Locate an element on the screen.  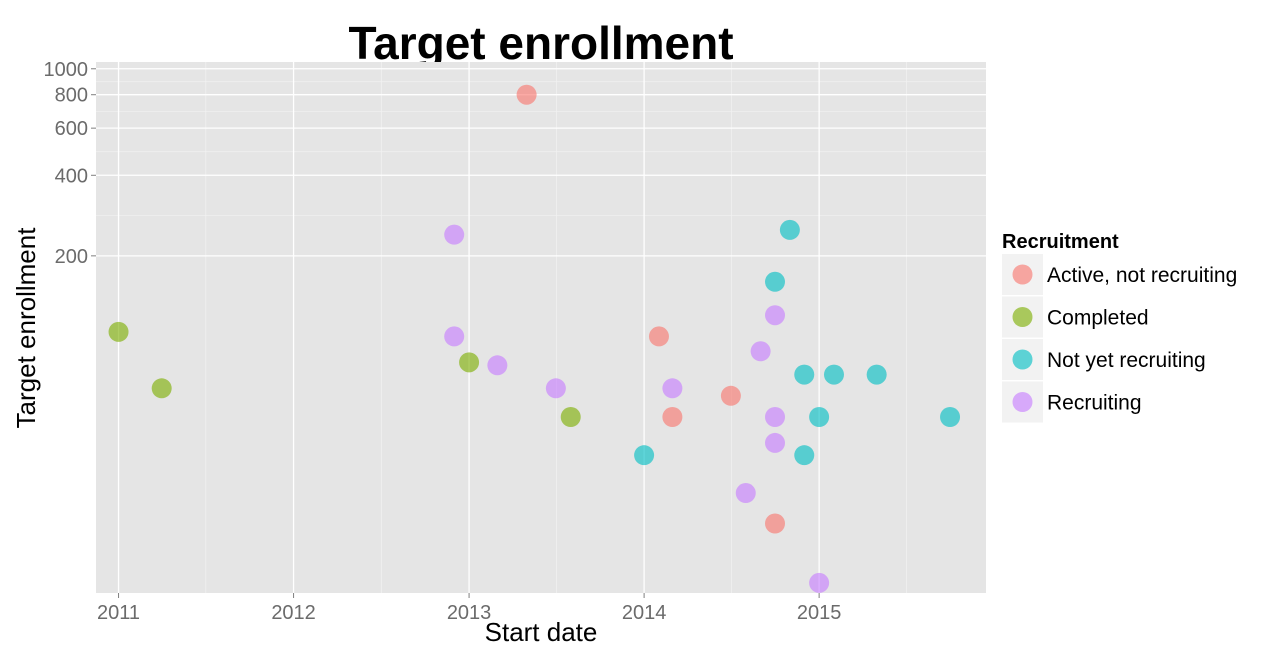
x-tick-label: 2015 is located at coordinates (819, 613).